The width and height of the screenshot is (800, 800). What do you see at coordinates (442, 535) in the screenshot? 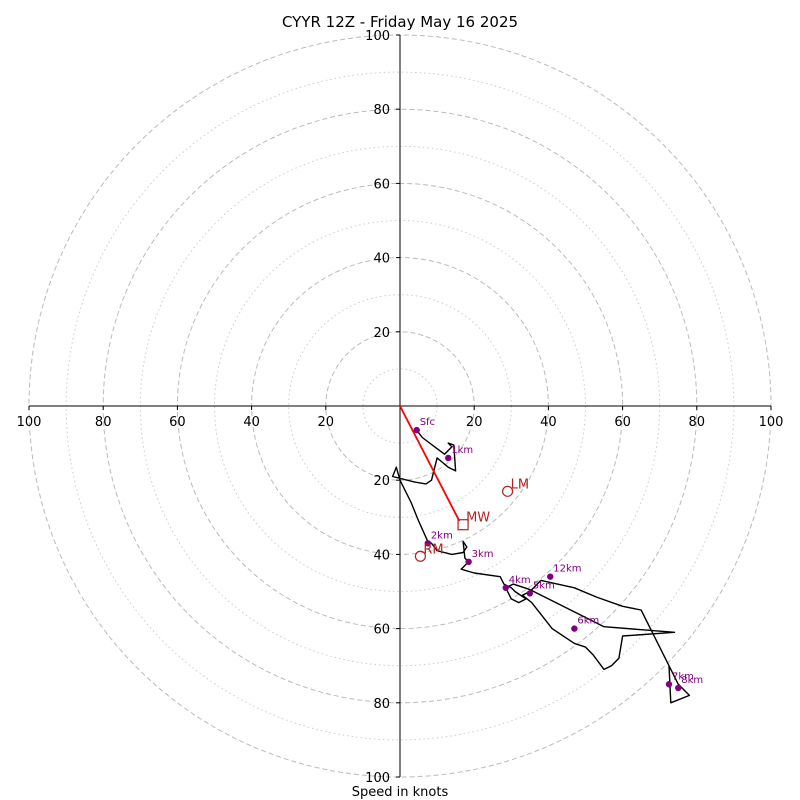
I see `height-marker-label: 2km` at bounding box center [442, 535].